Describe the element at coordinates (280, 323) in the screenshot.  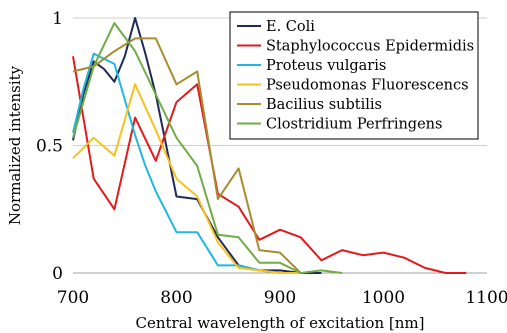
I see `x-axis-label: Central wavelength of excitation [nm]` at that location.